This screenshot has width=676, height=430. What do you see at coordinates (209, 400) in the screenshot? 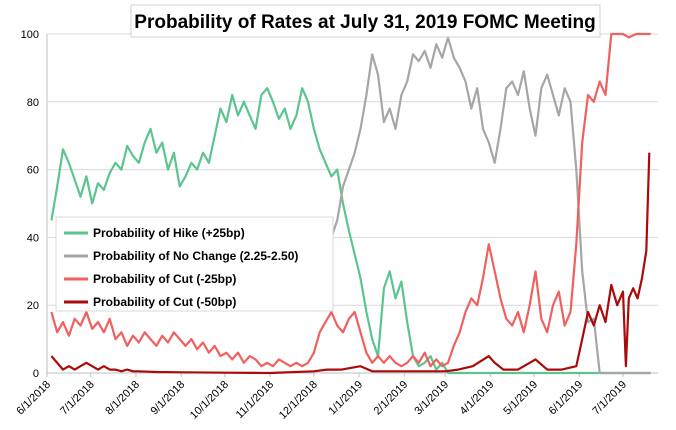
I see `x-tick-label: 10/1/2018` at bounding box center [209, 400].